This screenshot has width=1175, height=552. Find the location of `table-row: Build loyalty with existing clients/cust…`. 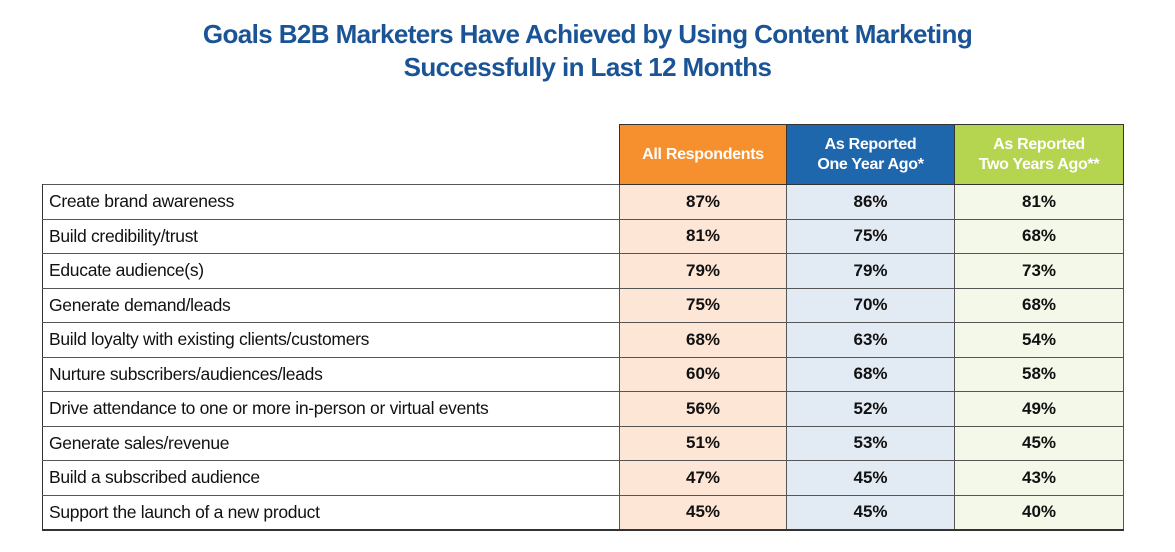

table-row: Build loyalty with existing clients/cust… is located at coordinates (583, 340).